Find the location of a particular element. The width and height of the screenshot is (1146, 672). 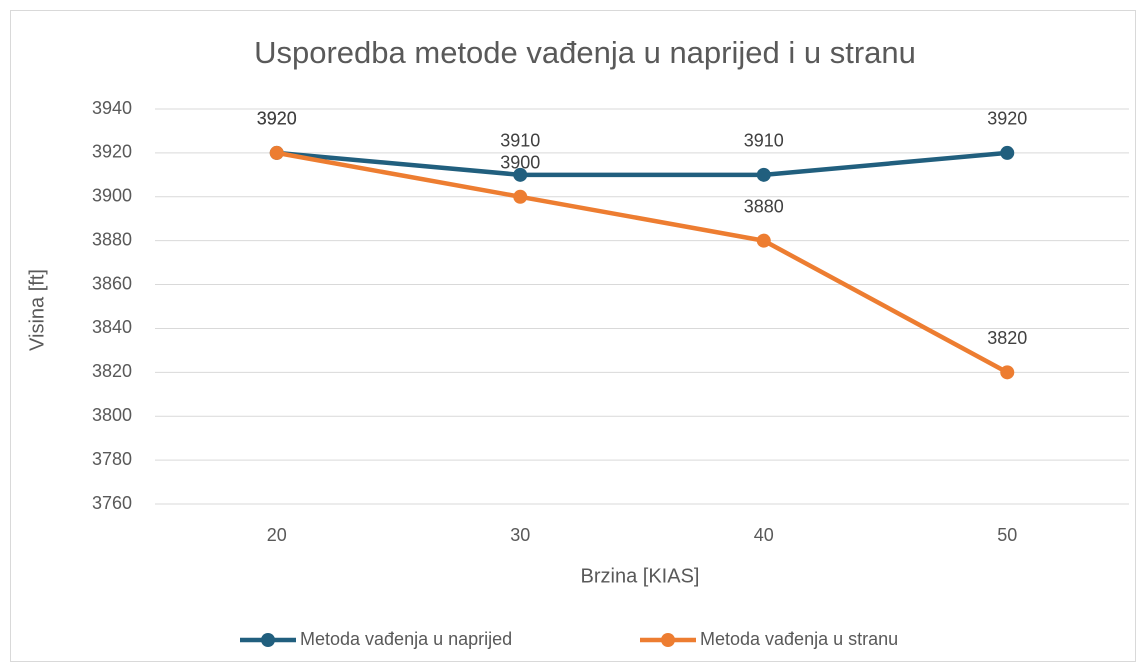

y-tick-label: 3820 is located at coordinates (112, 371).